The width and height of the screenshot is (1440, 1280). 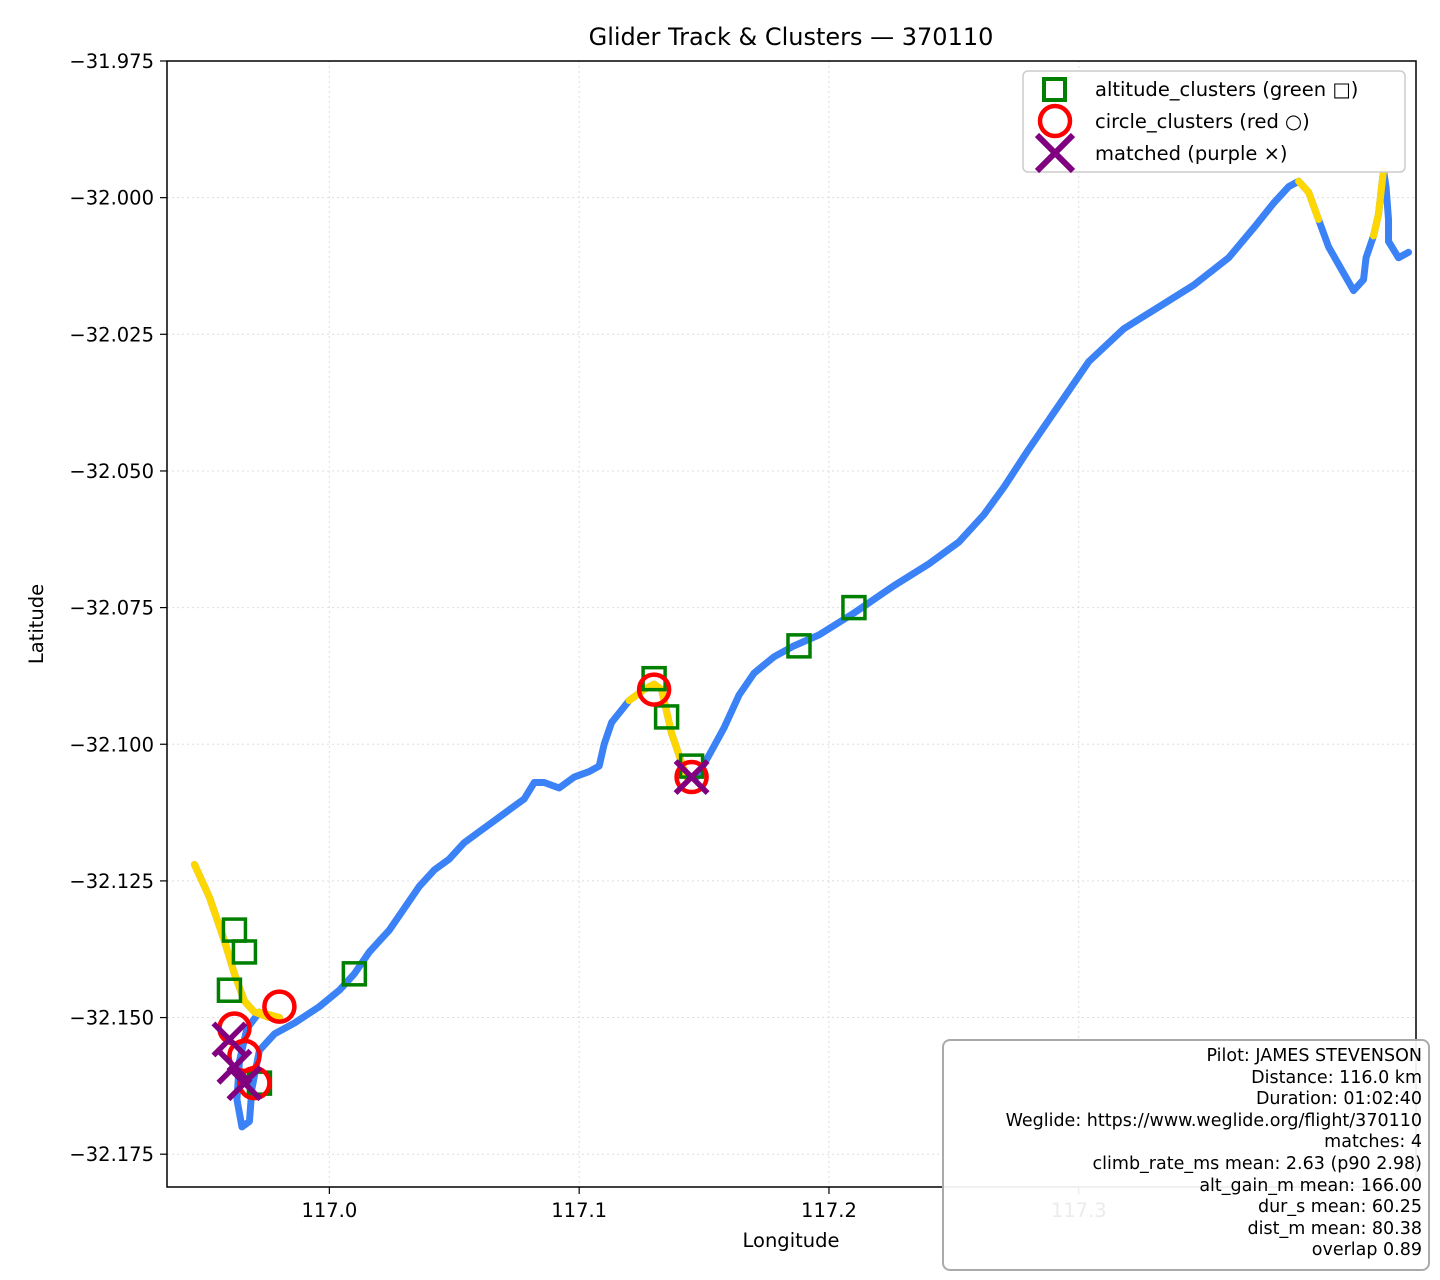 I want to click on legend-frame, so click(x=1214, y=121).